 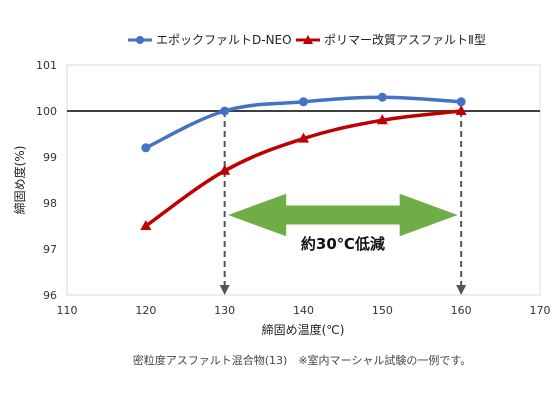 What do you see at coordinates (343, 215) in the screenshot?
I see `range-double-arrow` at bounding box center [343, 215].